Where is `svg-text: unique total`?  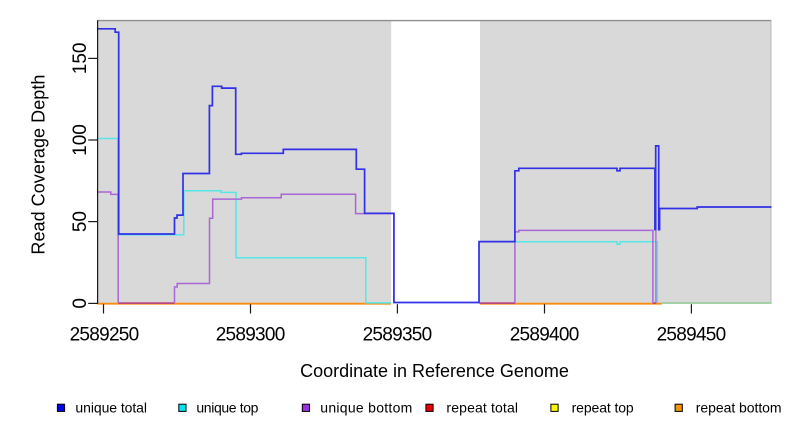 svg-text: unique total is located at coordinates (111, 407).